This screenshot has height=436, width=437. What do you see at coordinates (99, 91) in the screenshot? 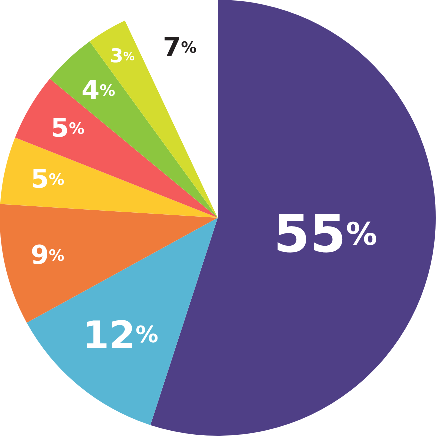
I see `data-label: 4%` at bounding box center [99, 91].